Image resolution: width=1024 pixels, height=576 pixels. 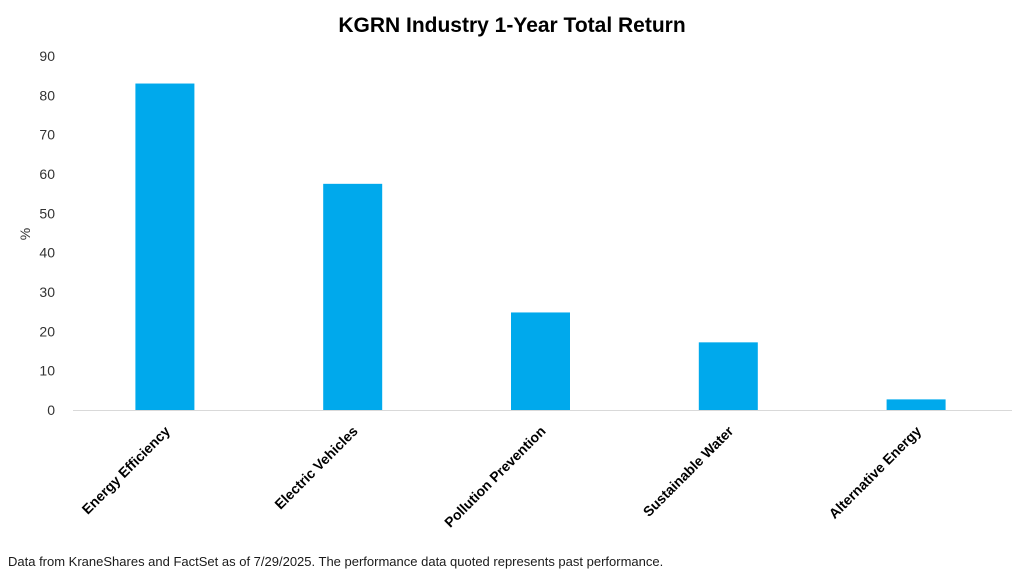 I want to click on y-tick-label: 90, so click(x=47, y=56).